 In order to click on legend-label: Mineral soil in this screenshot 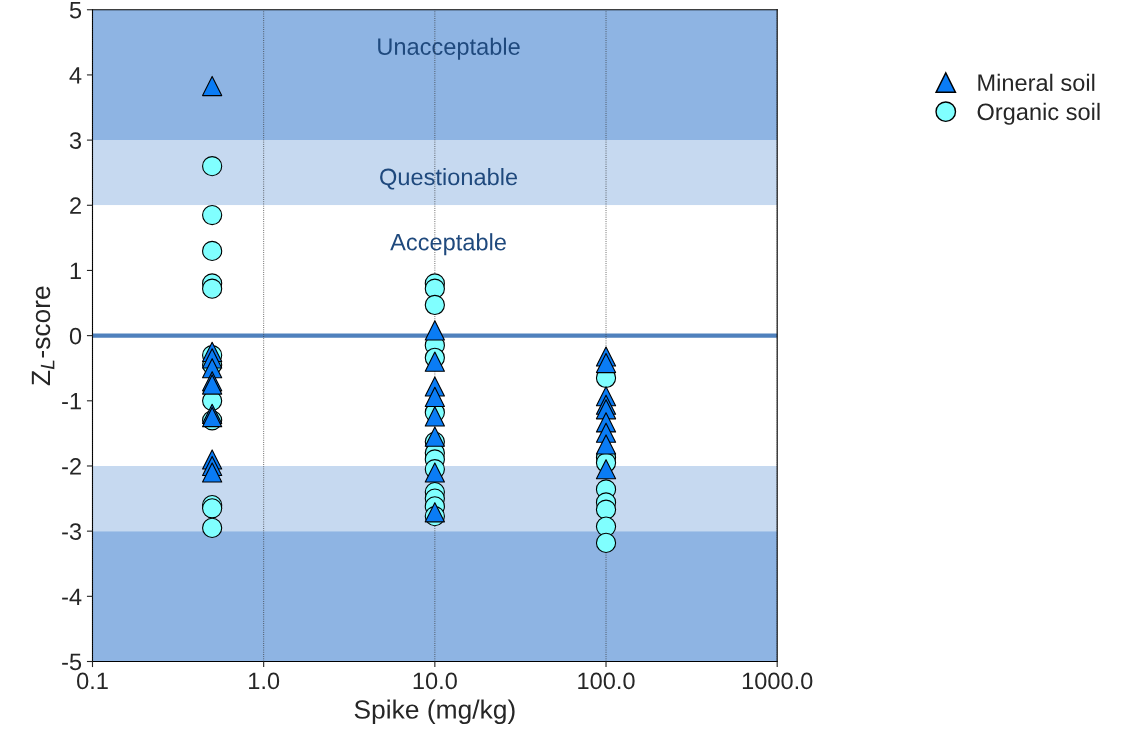, I will do `click(1036, 82)`.